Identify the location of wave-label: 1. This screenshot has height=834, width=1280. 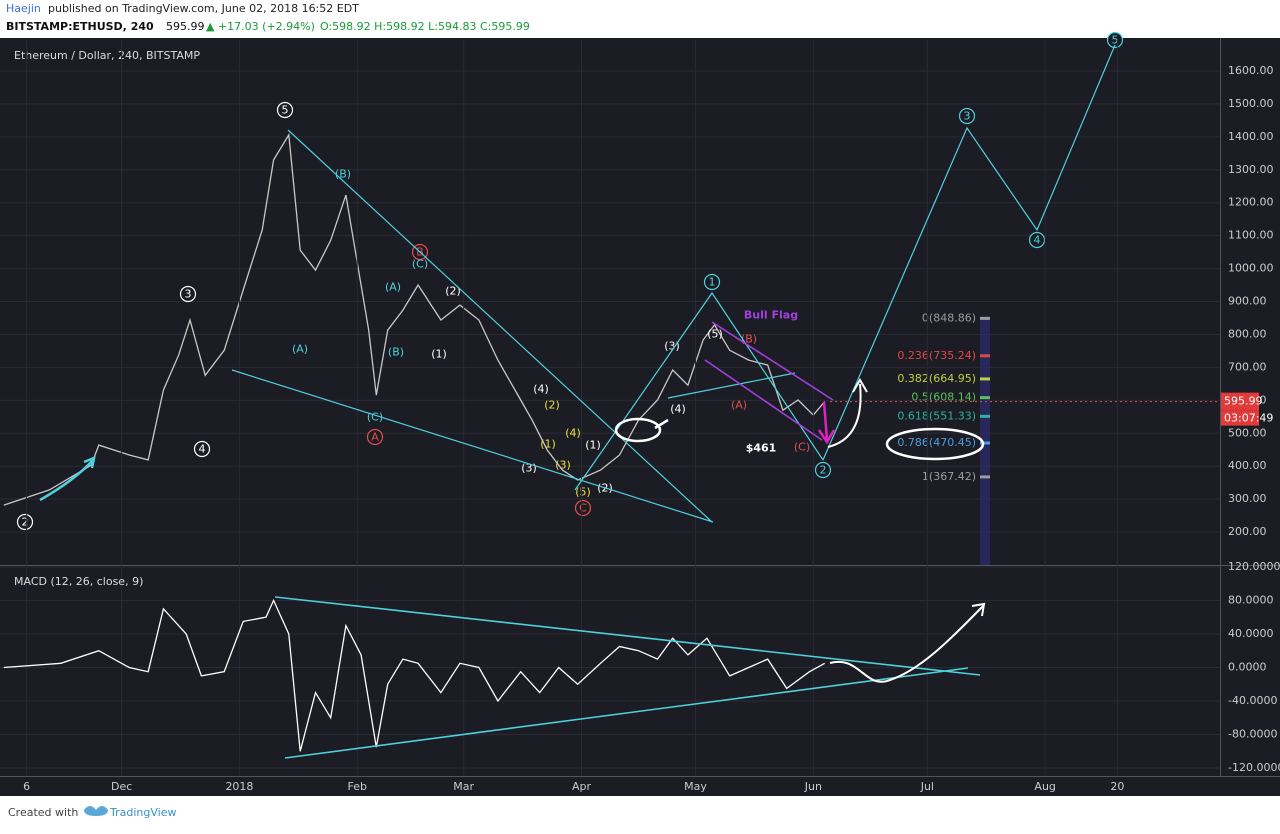
(712, 282).